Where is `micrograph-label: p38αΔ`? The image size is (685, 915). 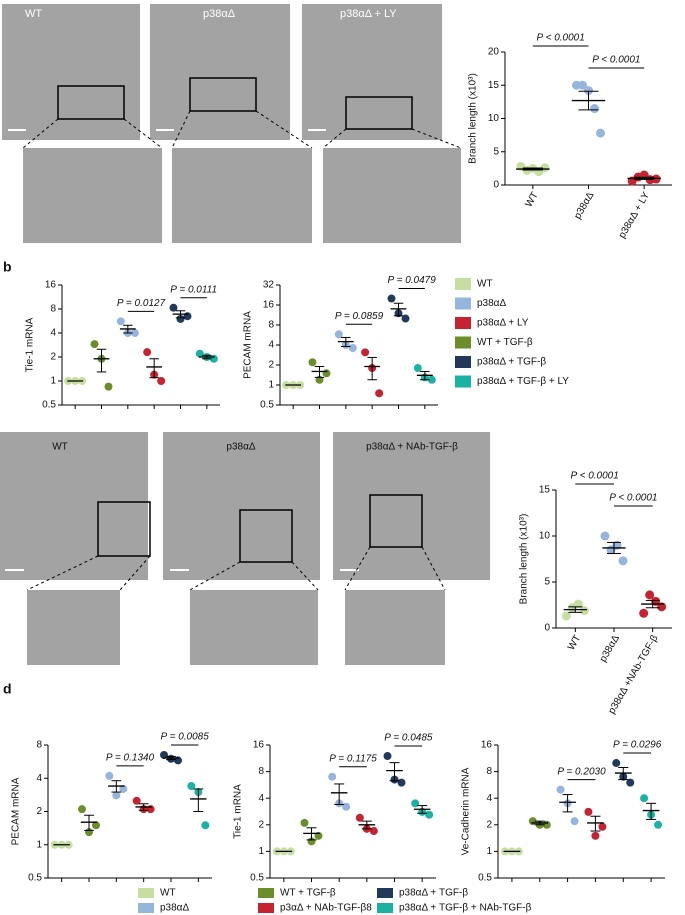
micrograph-label: p38αΔ is located at coordinates (219, 14).